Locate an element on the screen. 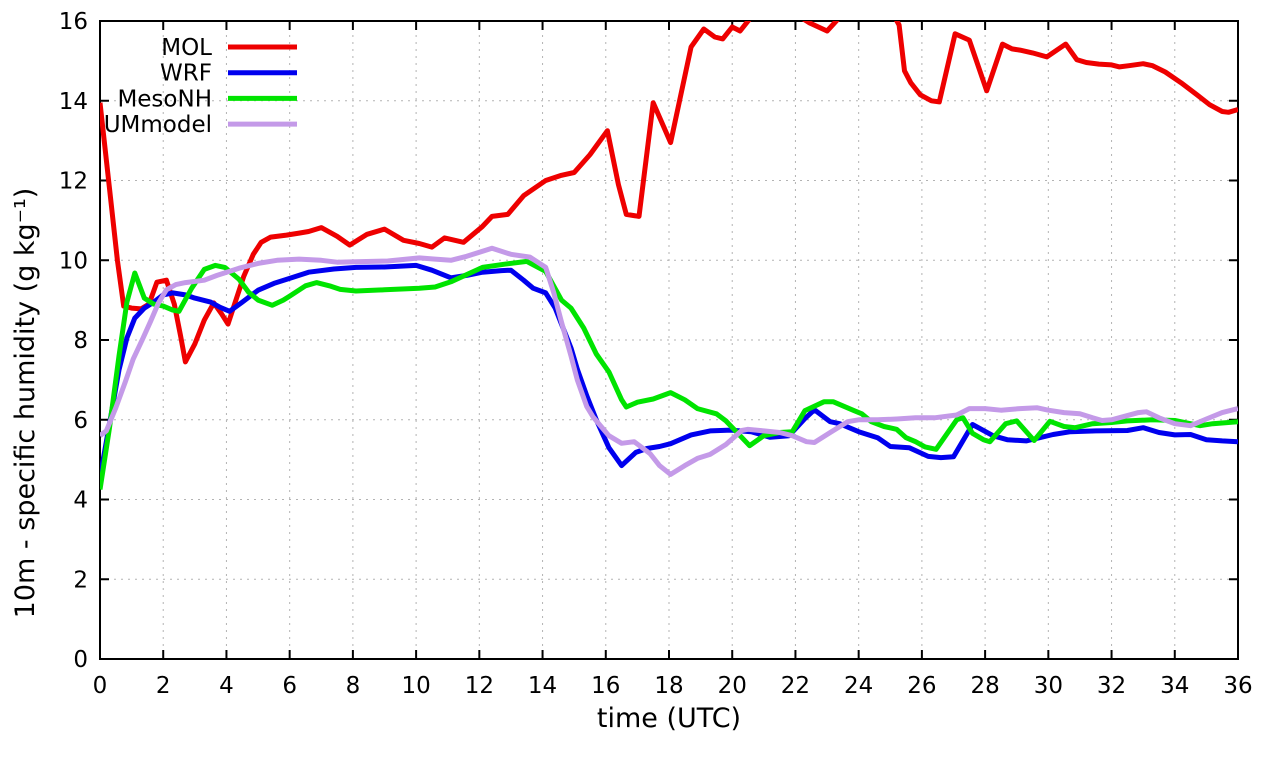 This screenshot has width=1280, height=760. x-tick-label: 2 is located at coordinates (163, 686).